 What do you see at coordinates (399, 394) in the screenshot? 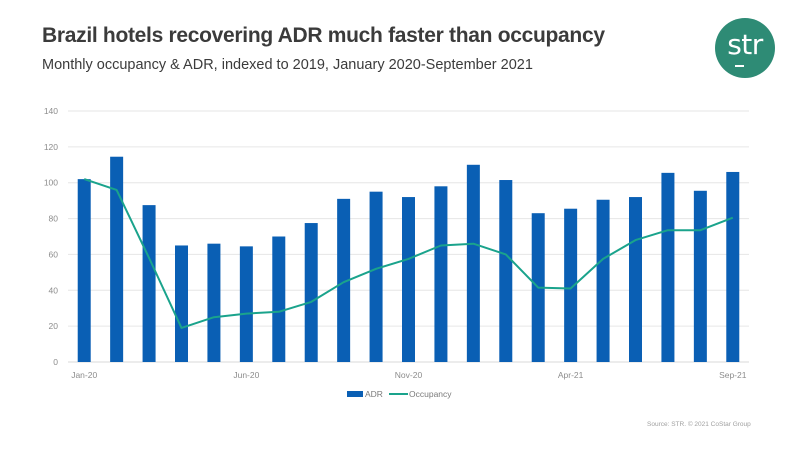
I see `legend: ADR Occupancy` at bounding box center [399, 394].